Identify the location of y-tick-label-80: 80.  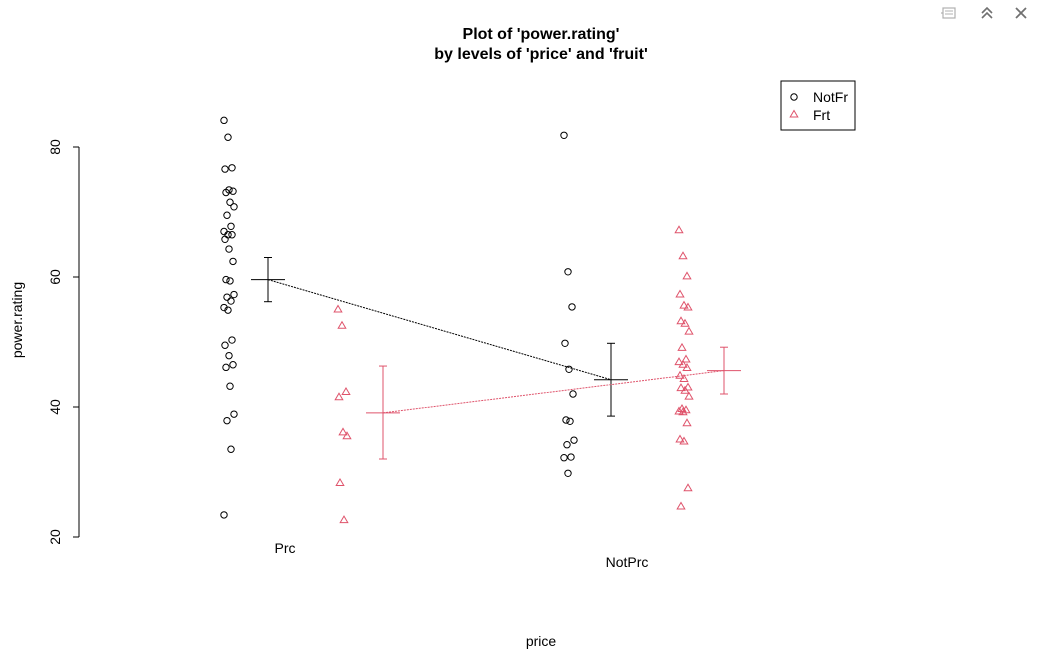
(55, 147).